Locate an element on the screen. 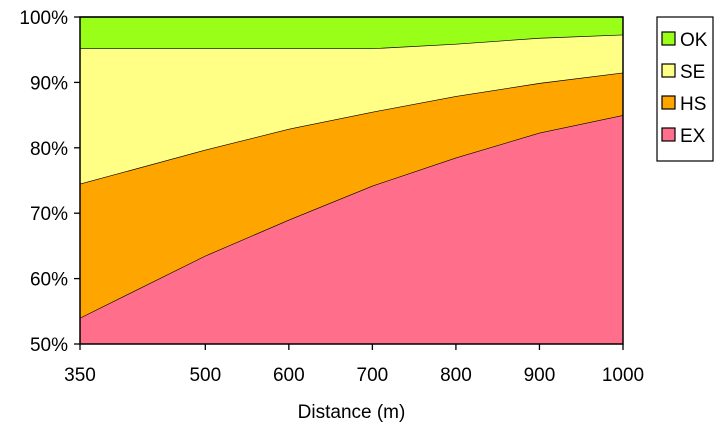  y-axis: 50% 60% 70% 80% 90% 100% is located at coordinates (49, 182).